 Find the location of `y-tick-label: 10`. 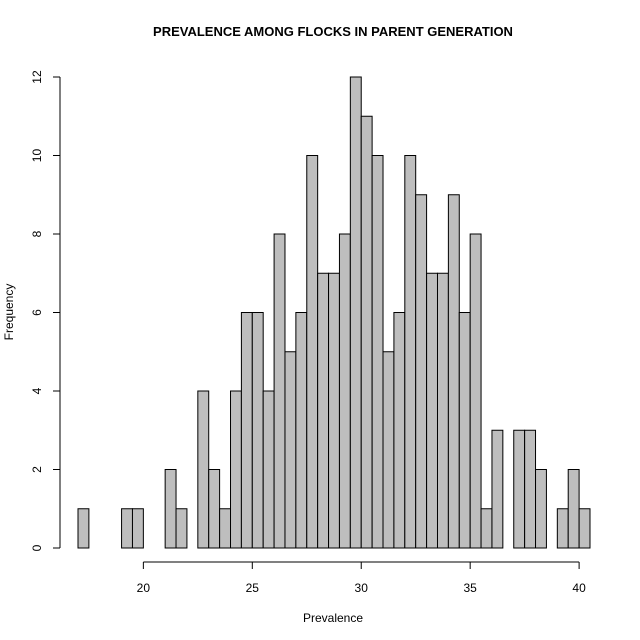

y-tick-label: 10 is located at coordinates (37, 156).